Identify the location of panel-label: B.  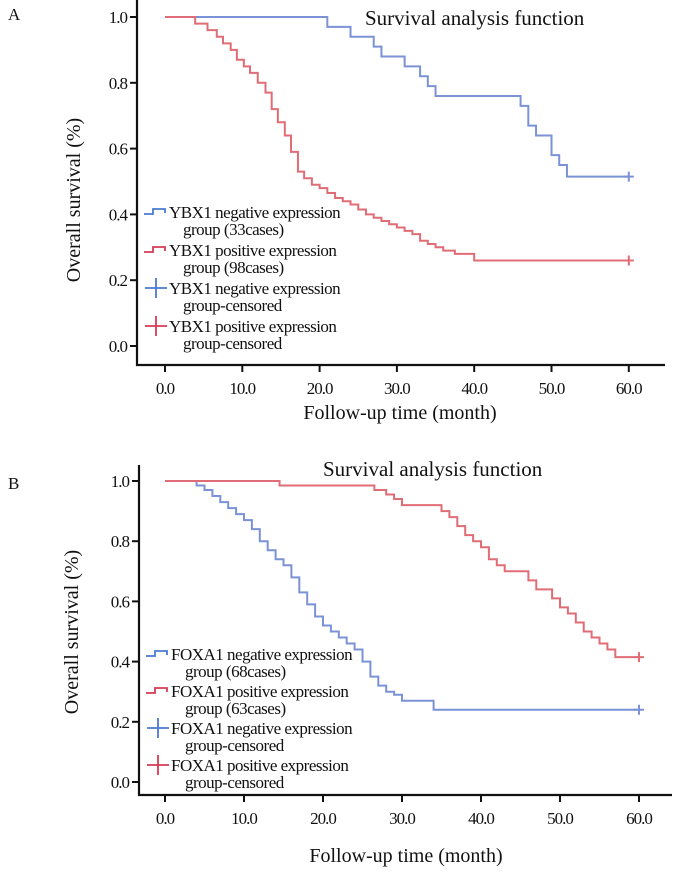
(13, 483).